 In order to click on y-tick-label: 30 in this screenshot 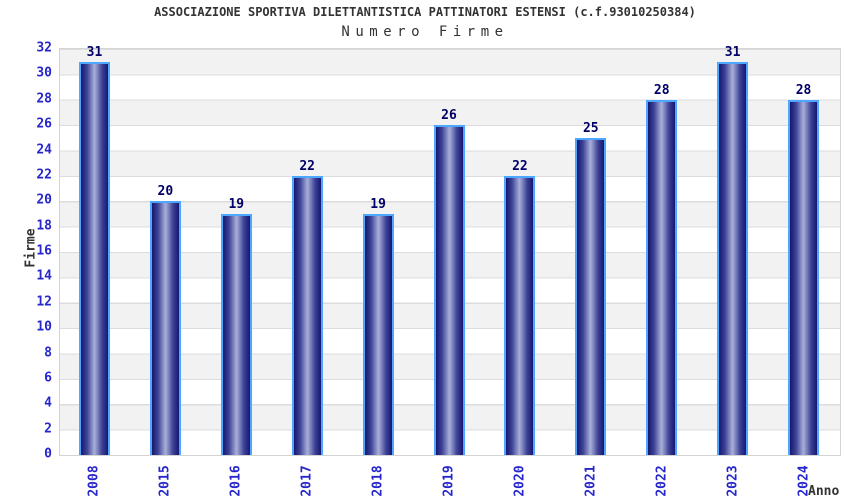, I will do `click(44, 73)`.